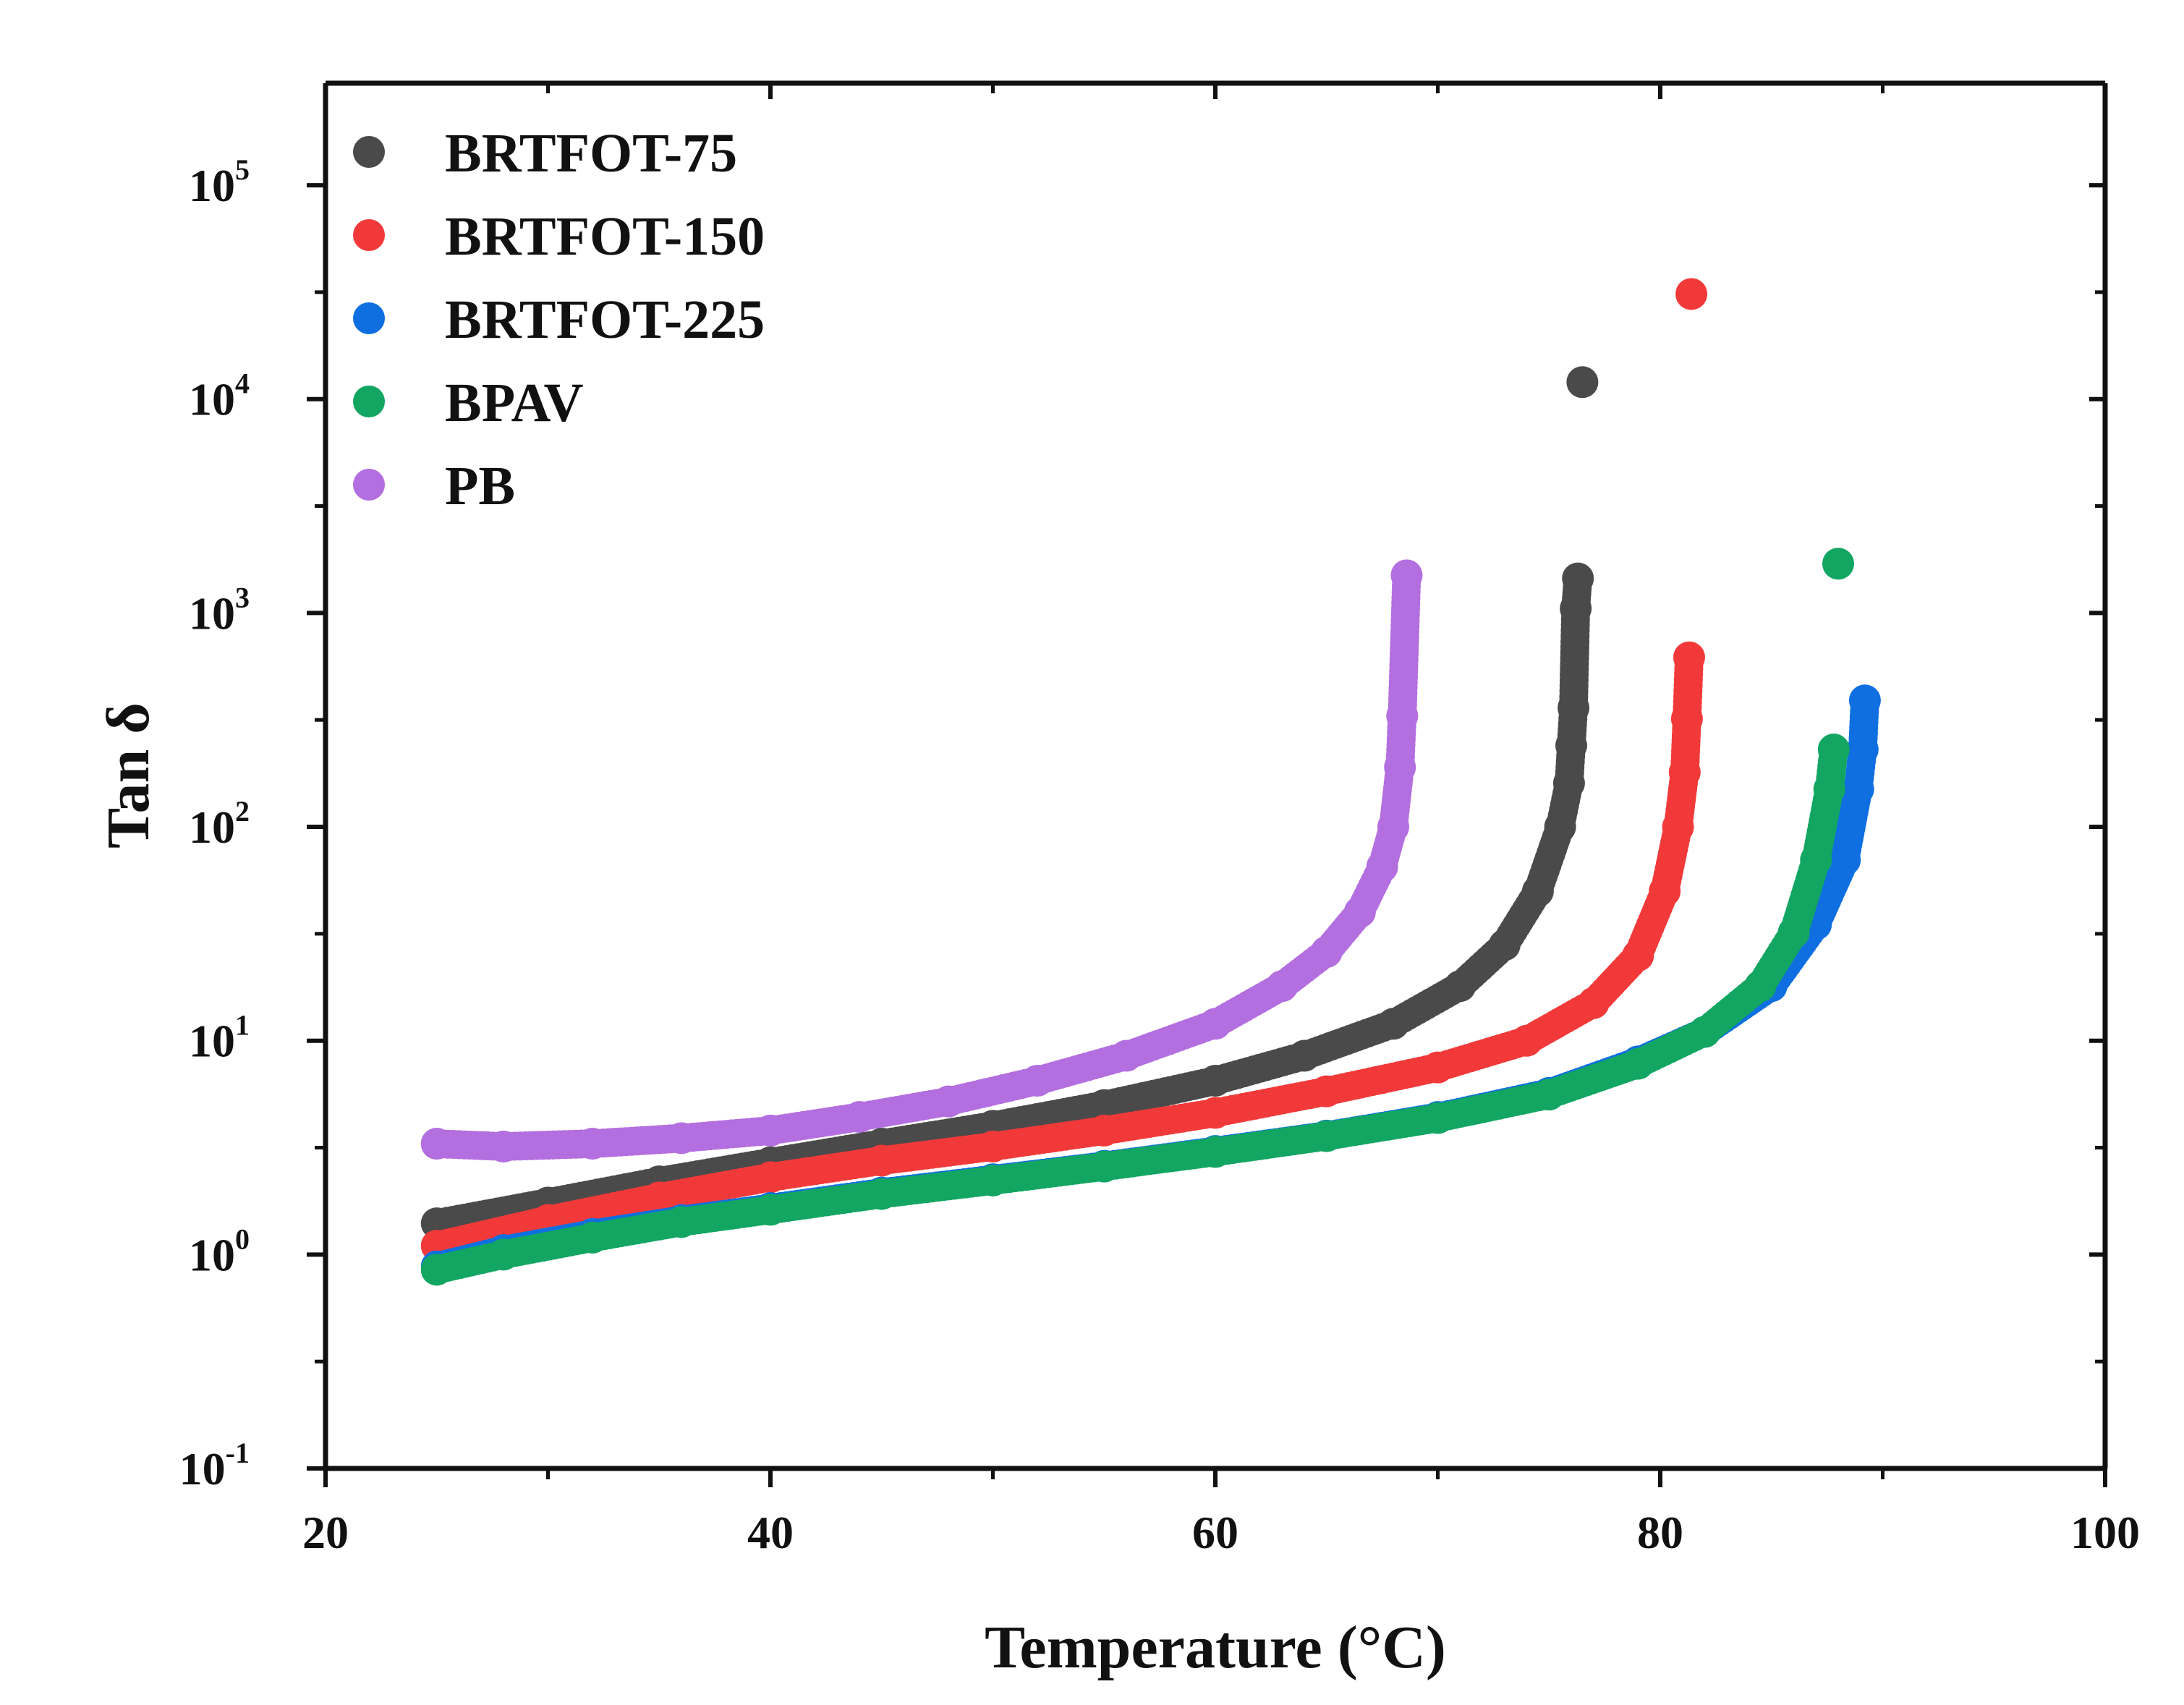 The width and height of the screenshot is (2184, 1705). Describe the element at coordinates (220, 396) in the screenshot. I see `y-tick-label: 10⁴` at that location.